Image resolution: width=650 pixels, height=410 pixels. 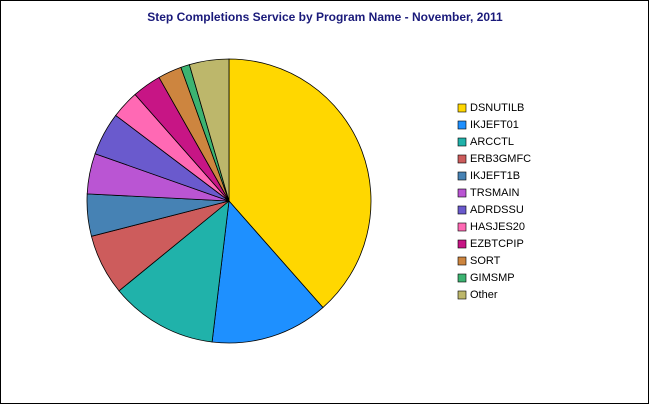 What do you see at coordinates (497, 244) in the screenshot?
I see `legend-label: EZBTCPIP` at bounding box center [497, 244].